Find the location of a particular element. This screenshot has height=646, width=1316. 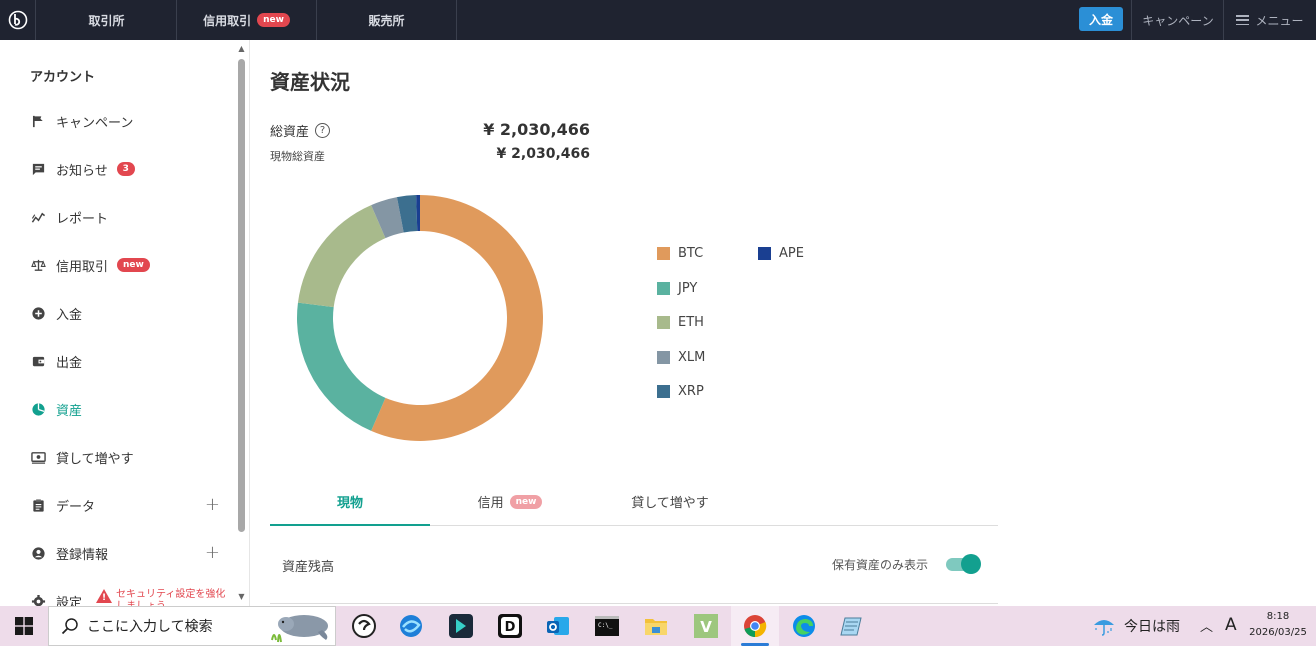

top-navbar: 取引所 信用取引 new 販売所 入金 キャンペーン メニュー is located at coordinates (658, 20).